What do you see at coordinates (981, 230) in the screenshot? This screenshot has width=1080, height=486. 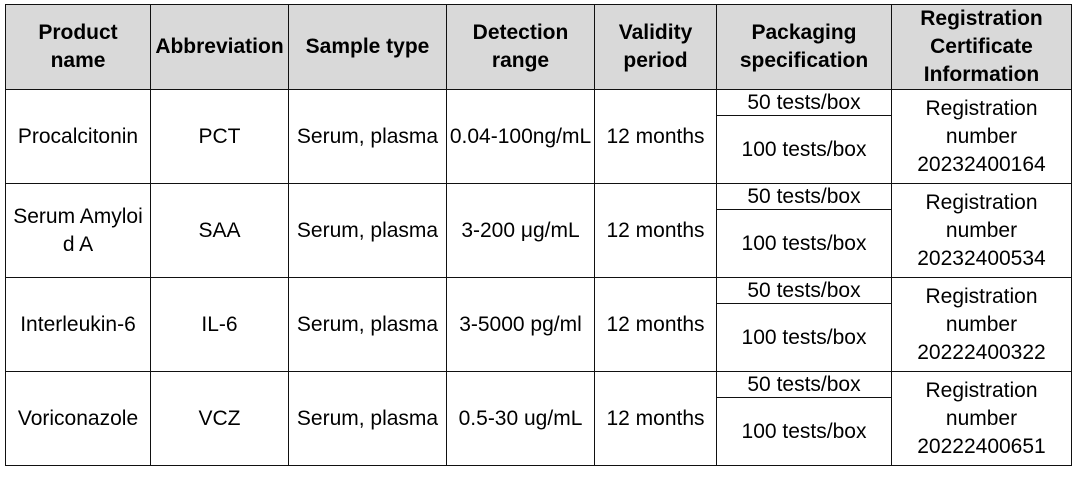 I see `cell-registration: Registration number 20232400534` at bounding box center [981, 230].